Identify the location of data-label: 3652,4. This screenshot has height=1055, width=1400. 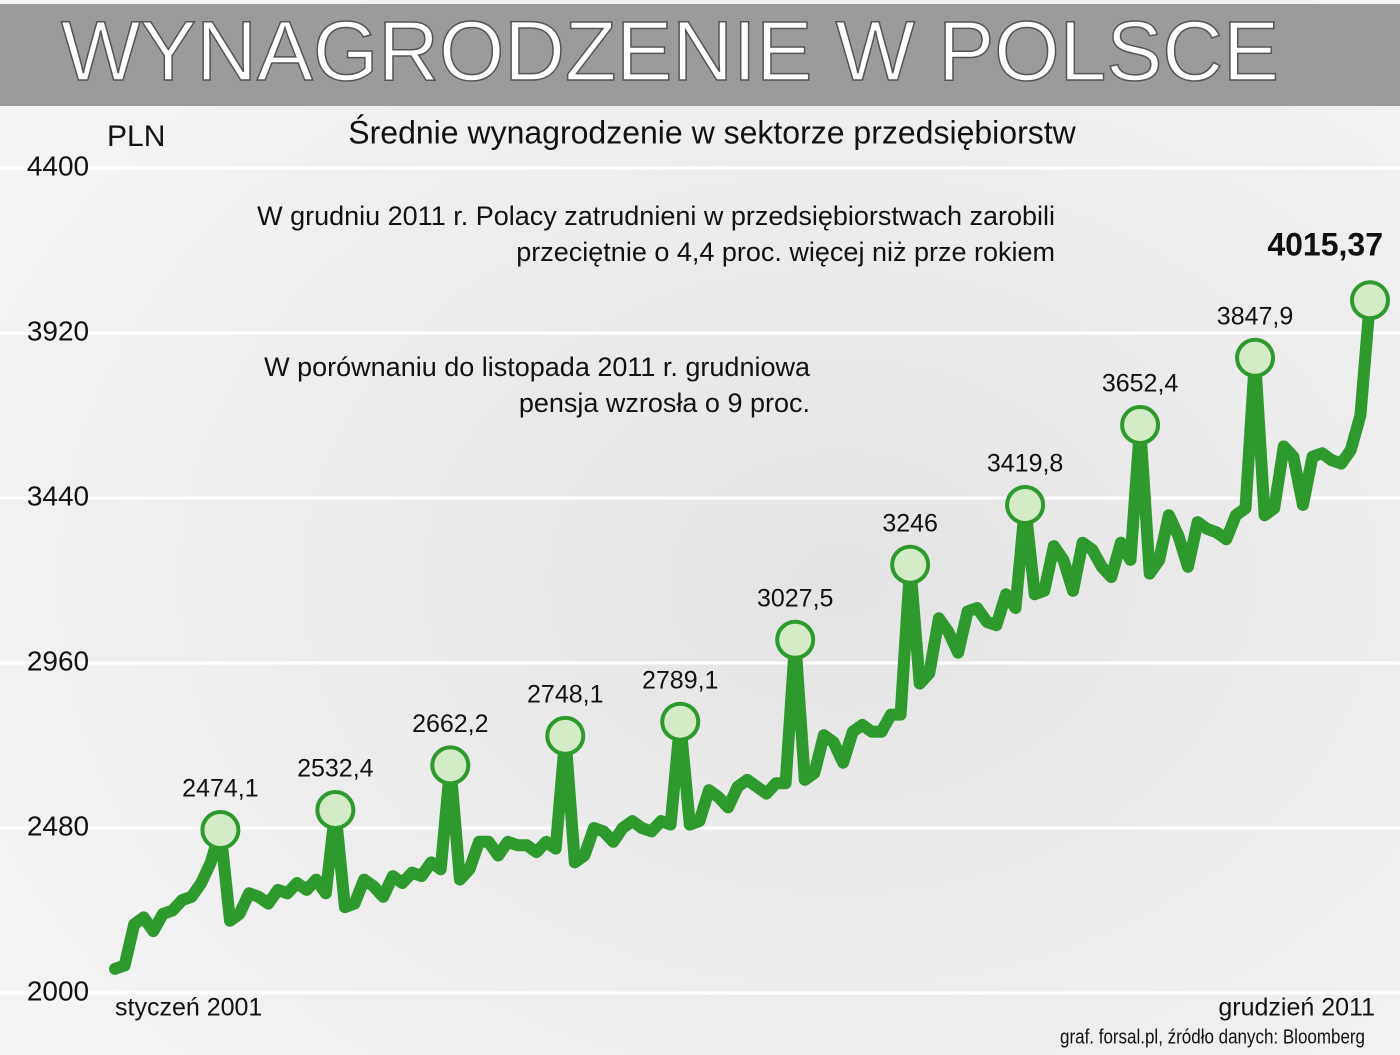
(1140, 384).